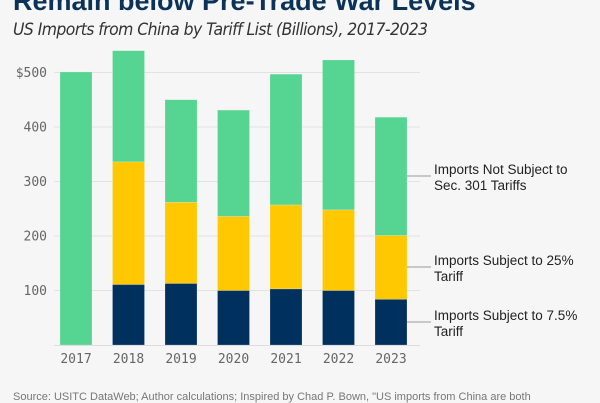 Image resolution: width=600 pixels, height=403 pixels. I want to click on bar-segment-2021-s0, so click(286, 317).